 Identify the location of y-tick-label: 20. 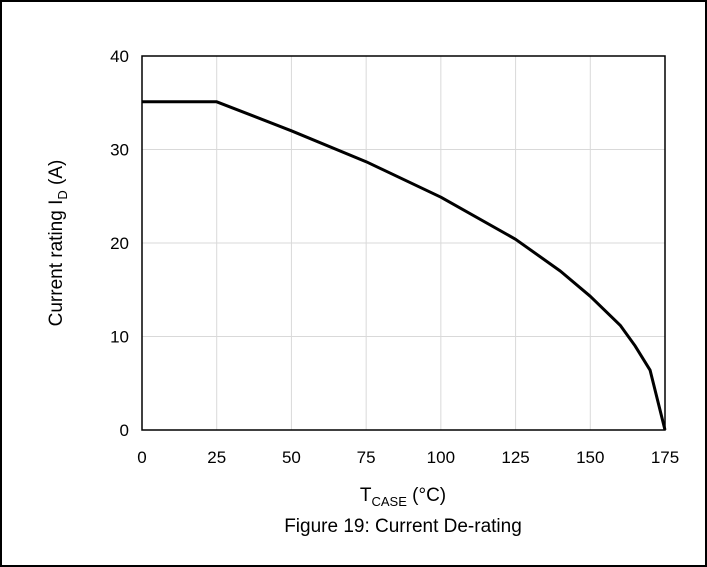
(119, 243).